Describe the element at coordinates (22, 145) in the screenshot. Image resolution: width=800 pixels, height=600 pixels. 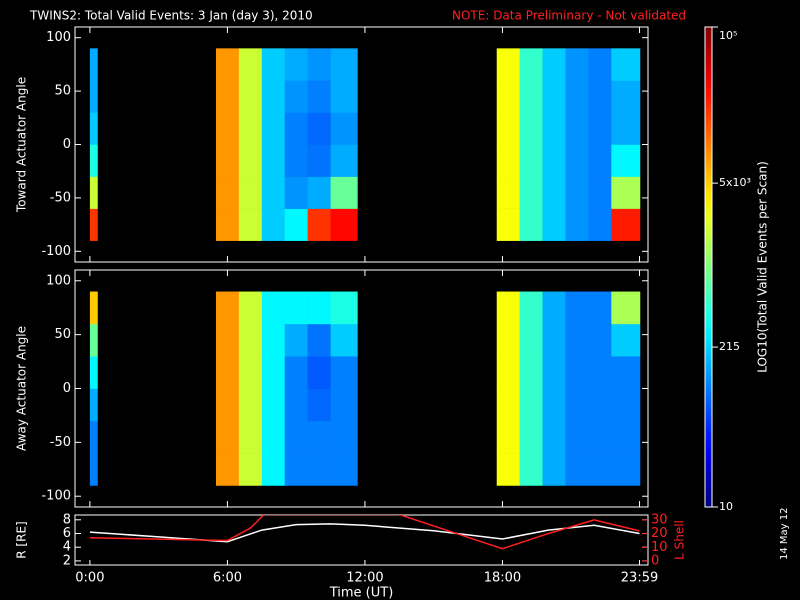
I see `y-axis-label: Toward Actuator Angle` at that location.